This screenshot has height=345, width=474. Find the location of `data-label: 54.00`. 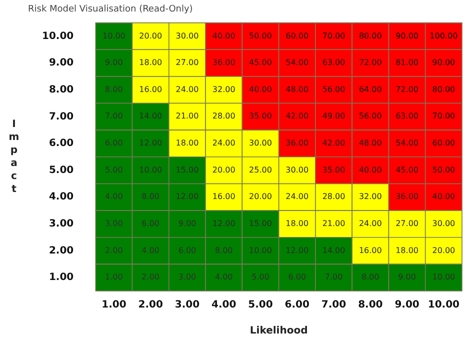

data-label: 54.00 is located at coordinates (407, 143).